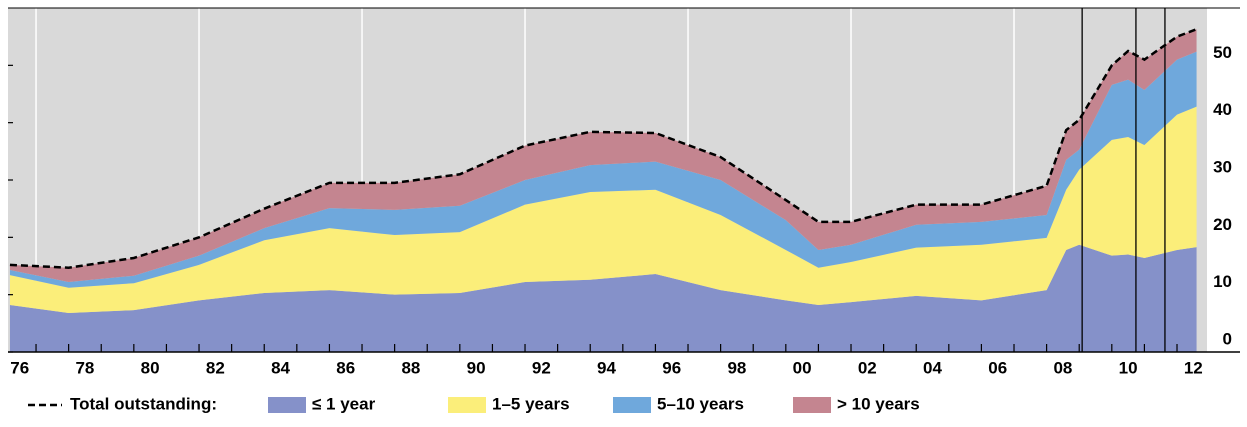 The width and height of the screenshot is (1247, 427). Describe the element at coordinates (344, 403) in the screenshot. I see `legend-label: ≤ 1 year` at that location.